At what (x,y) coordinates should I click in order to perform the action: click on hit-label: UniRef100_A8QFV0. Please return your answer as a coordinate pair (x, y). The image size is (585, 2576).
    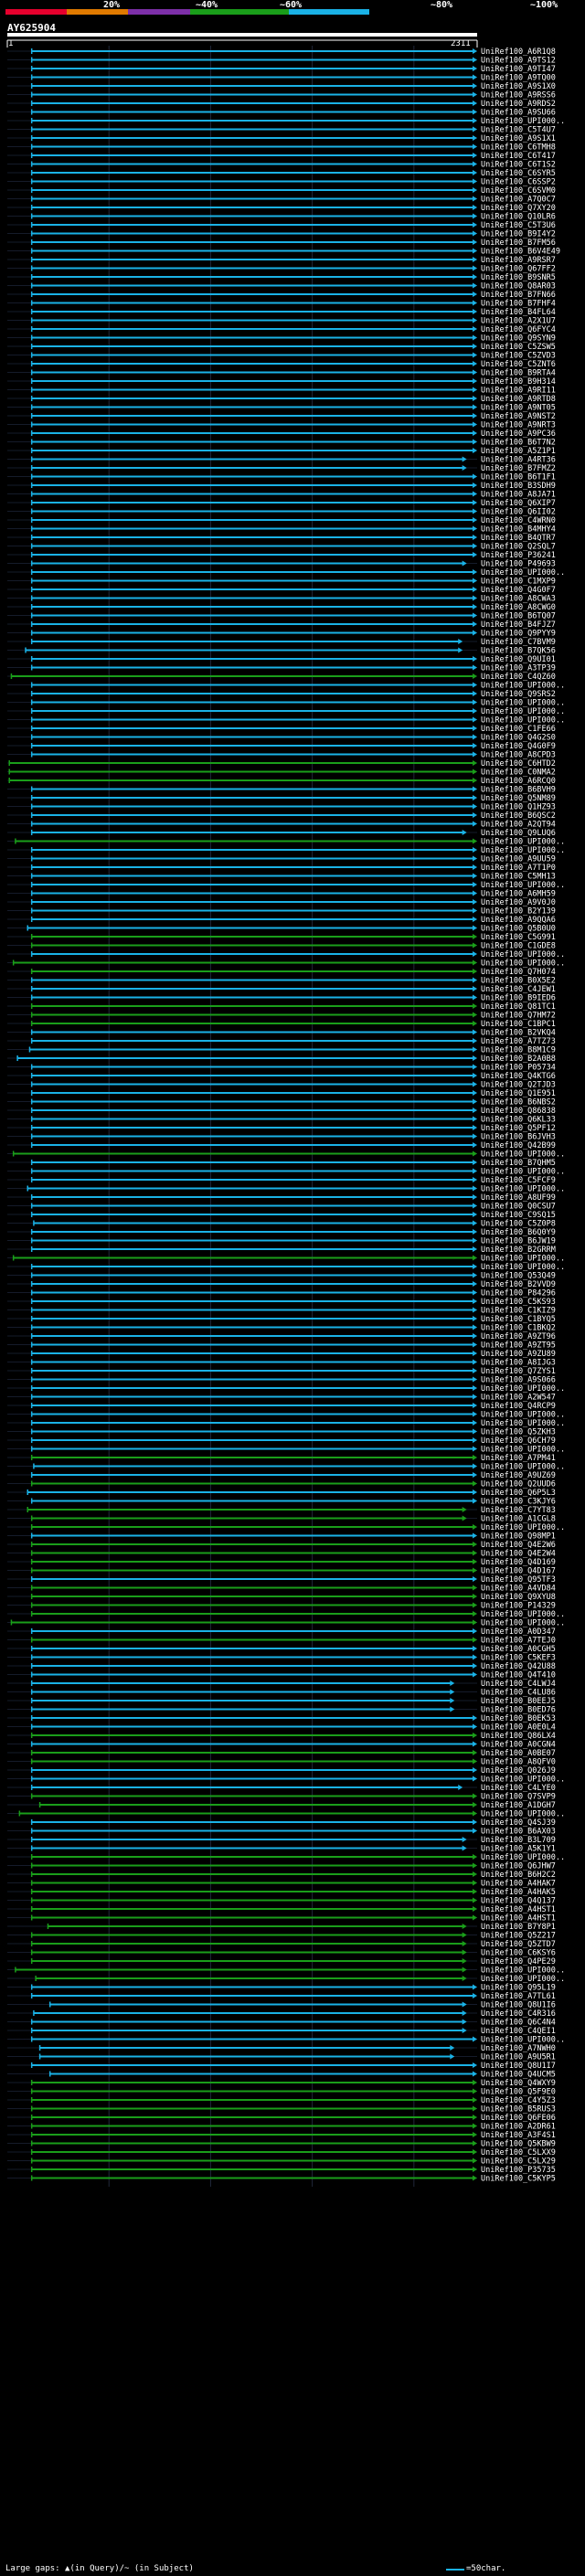
    Looking at the image, I should click on (518, 1762).